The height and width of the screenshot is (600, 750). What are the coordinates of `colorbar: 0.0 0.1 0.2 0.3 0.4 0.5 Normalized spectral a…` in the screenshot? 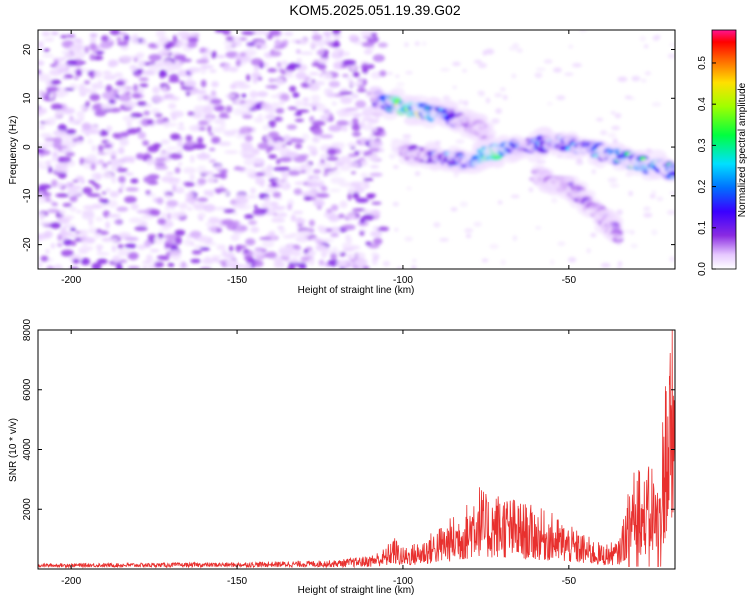 It's located at (722, 152).